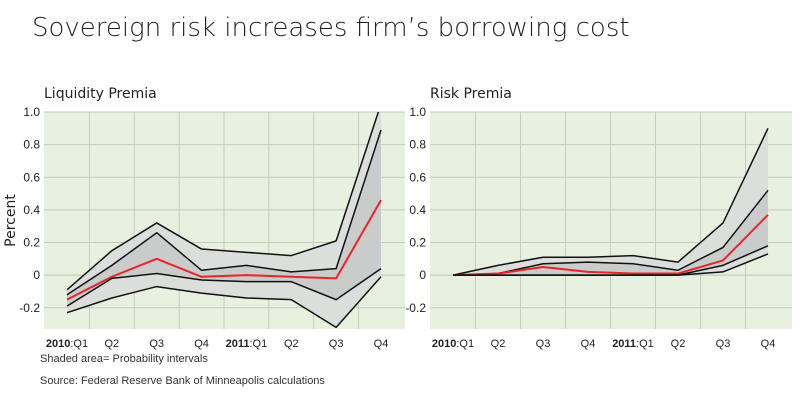 The width and height of the screenshot is (800, 416). I want to click on plot-content, so click(610, 202).